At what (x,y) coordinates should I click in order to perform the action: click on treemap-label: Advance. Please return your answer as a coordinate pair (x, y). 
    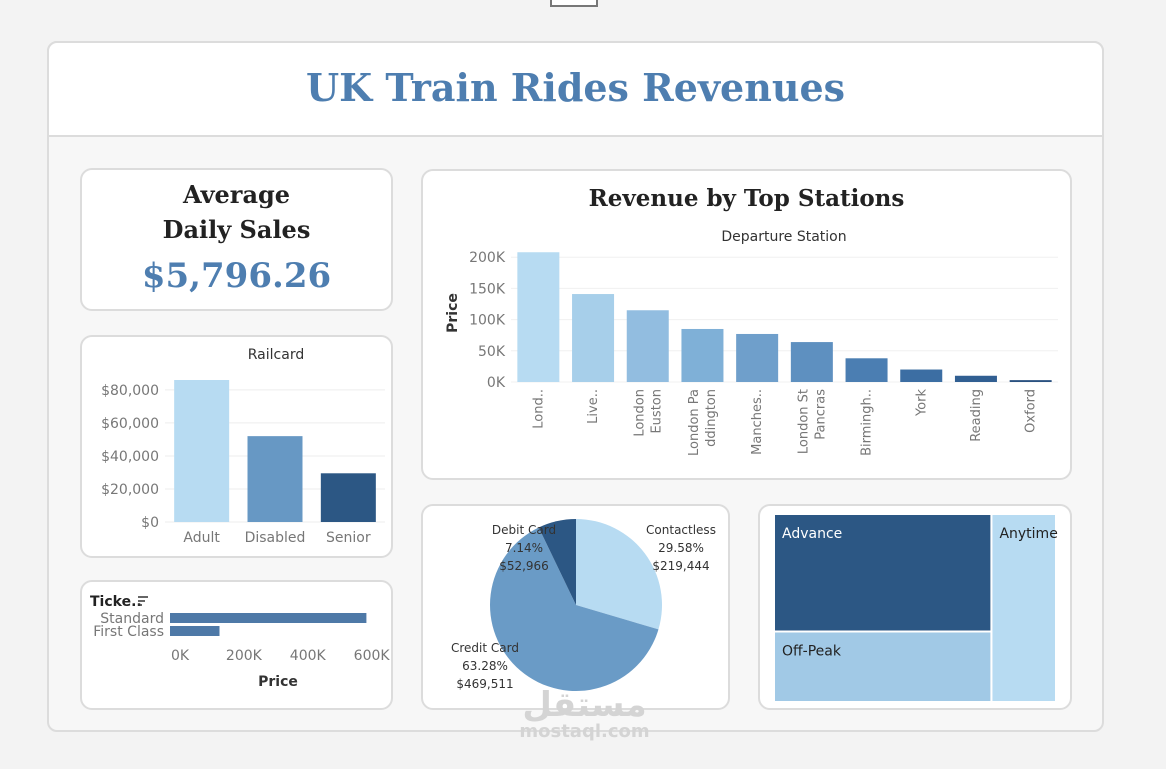
    Looking at the image, I should click on (812, 534).